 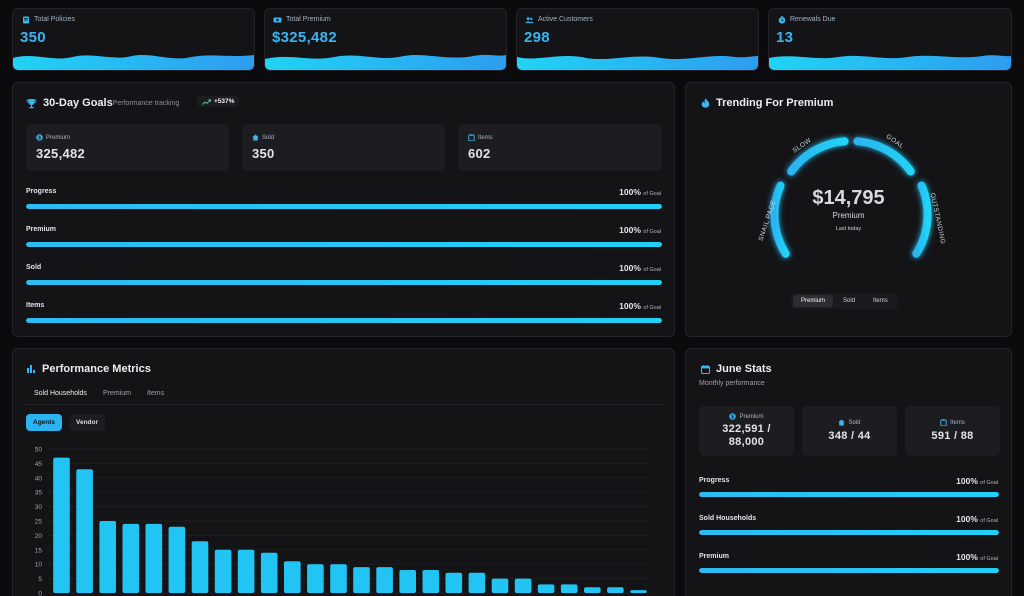 What do you see at coordinates (485, 137) in the screenshot?
I see `stat-label: Items` at bounding box center [485, 137].